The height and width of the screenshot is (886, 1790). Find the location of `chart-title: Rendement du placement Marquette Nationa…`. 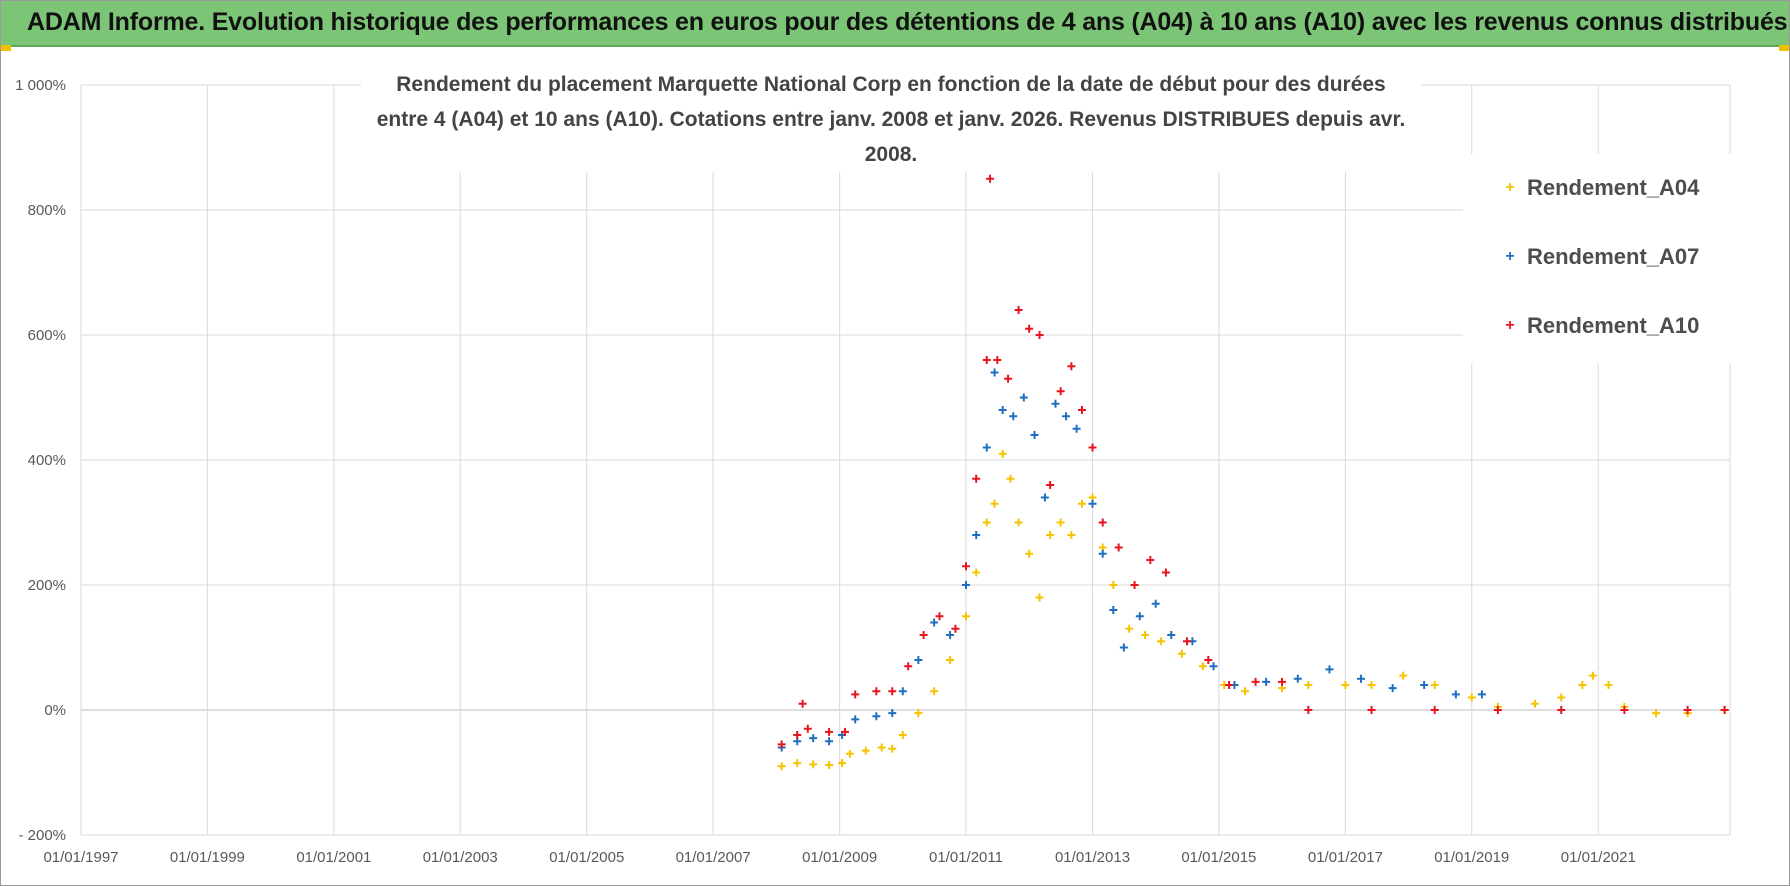

chart-title: Rendement du placement Marquette Nationa… is located at coordinates (891, 119).